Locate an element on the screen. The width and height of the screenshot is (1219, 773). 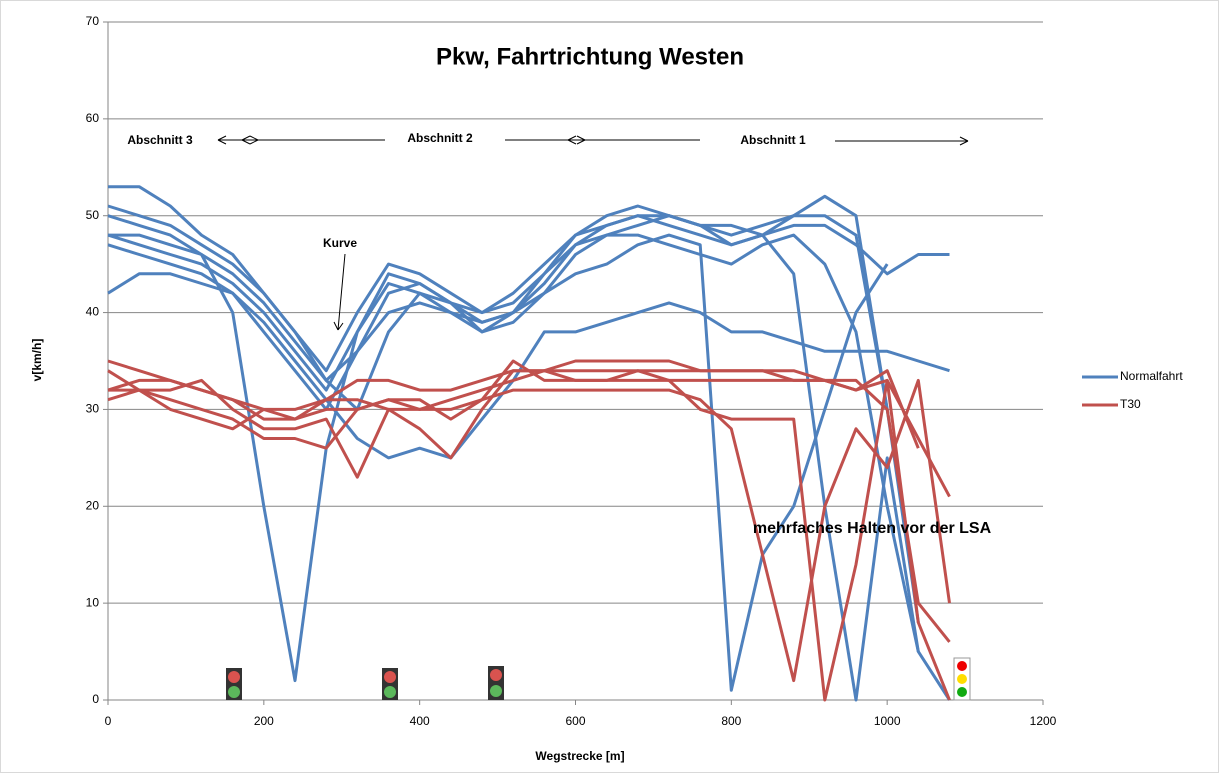
series-line is located at coordinates (513, 404).